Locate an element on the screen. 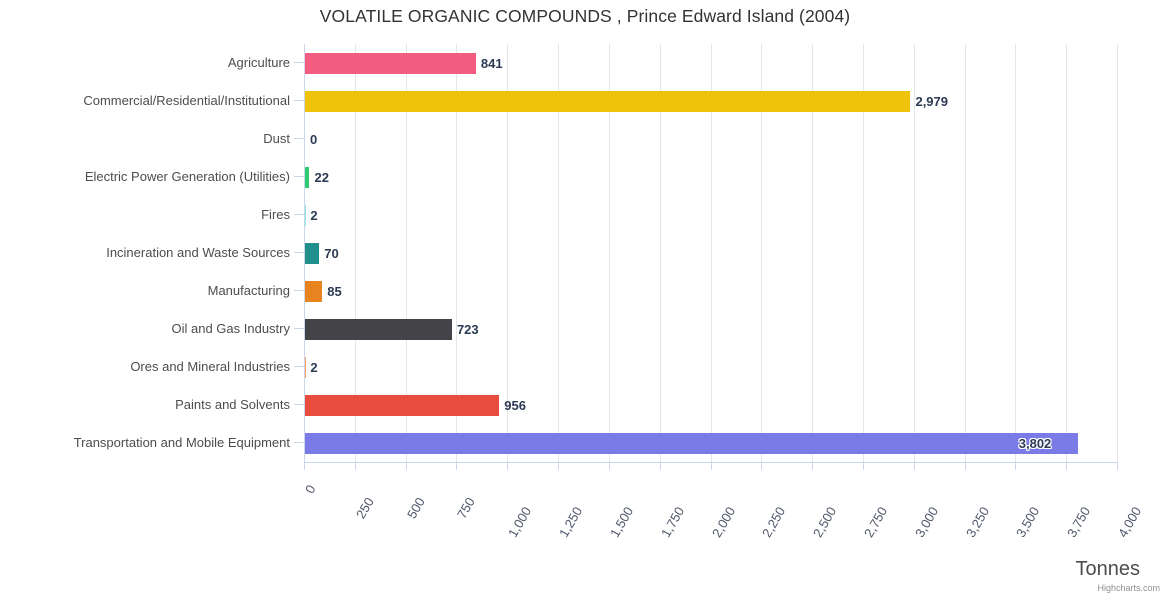 The height and width of the screenshot is (600, 1170). x-axis-tick-label-text: 0 is located at coordinates (310, 489).